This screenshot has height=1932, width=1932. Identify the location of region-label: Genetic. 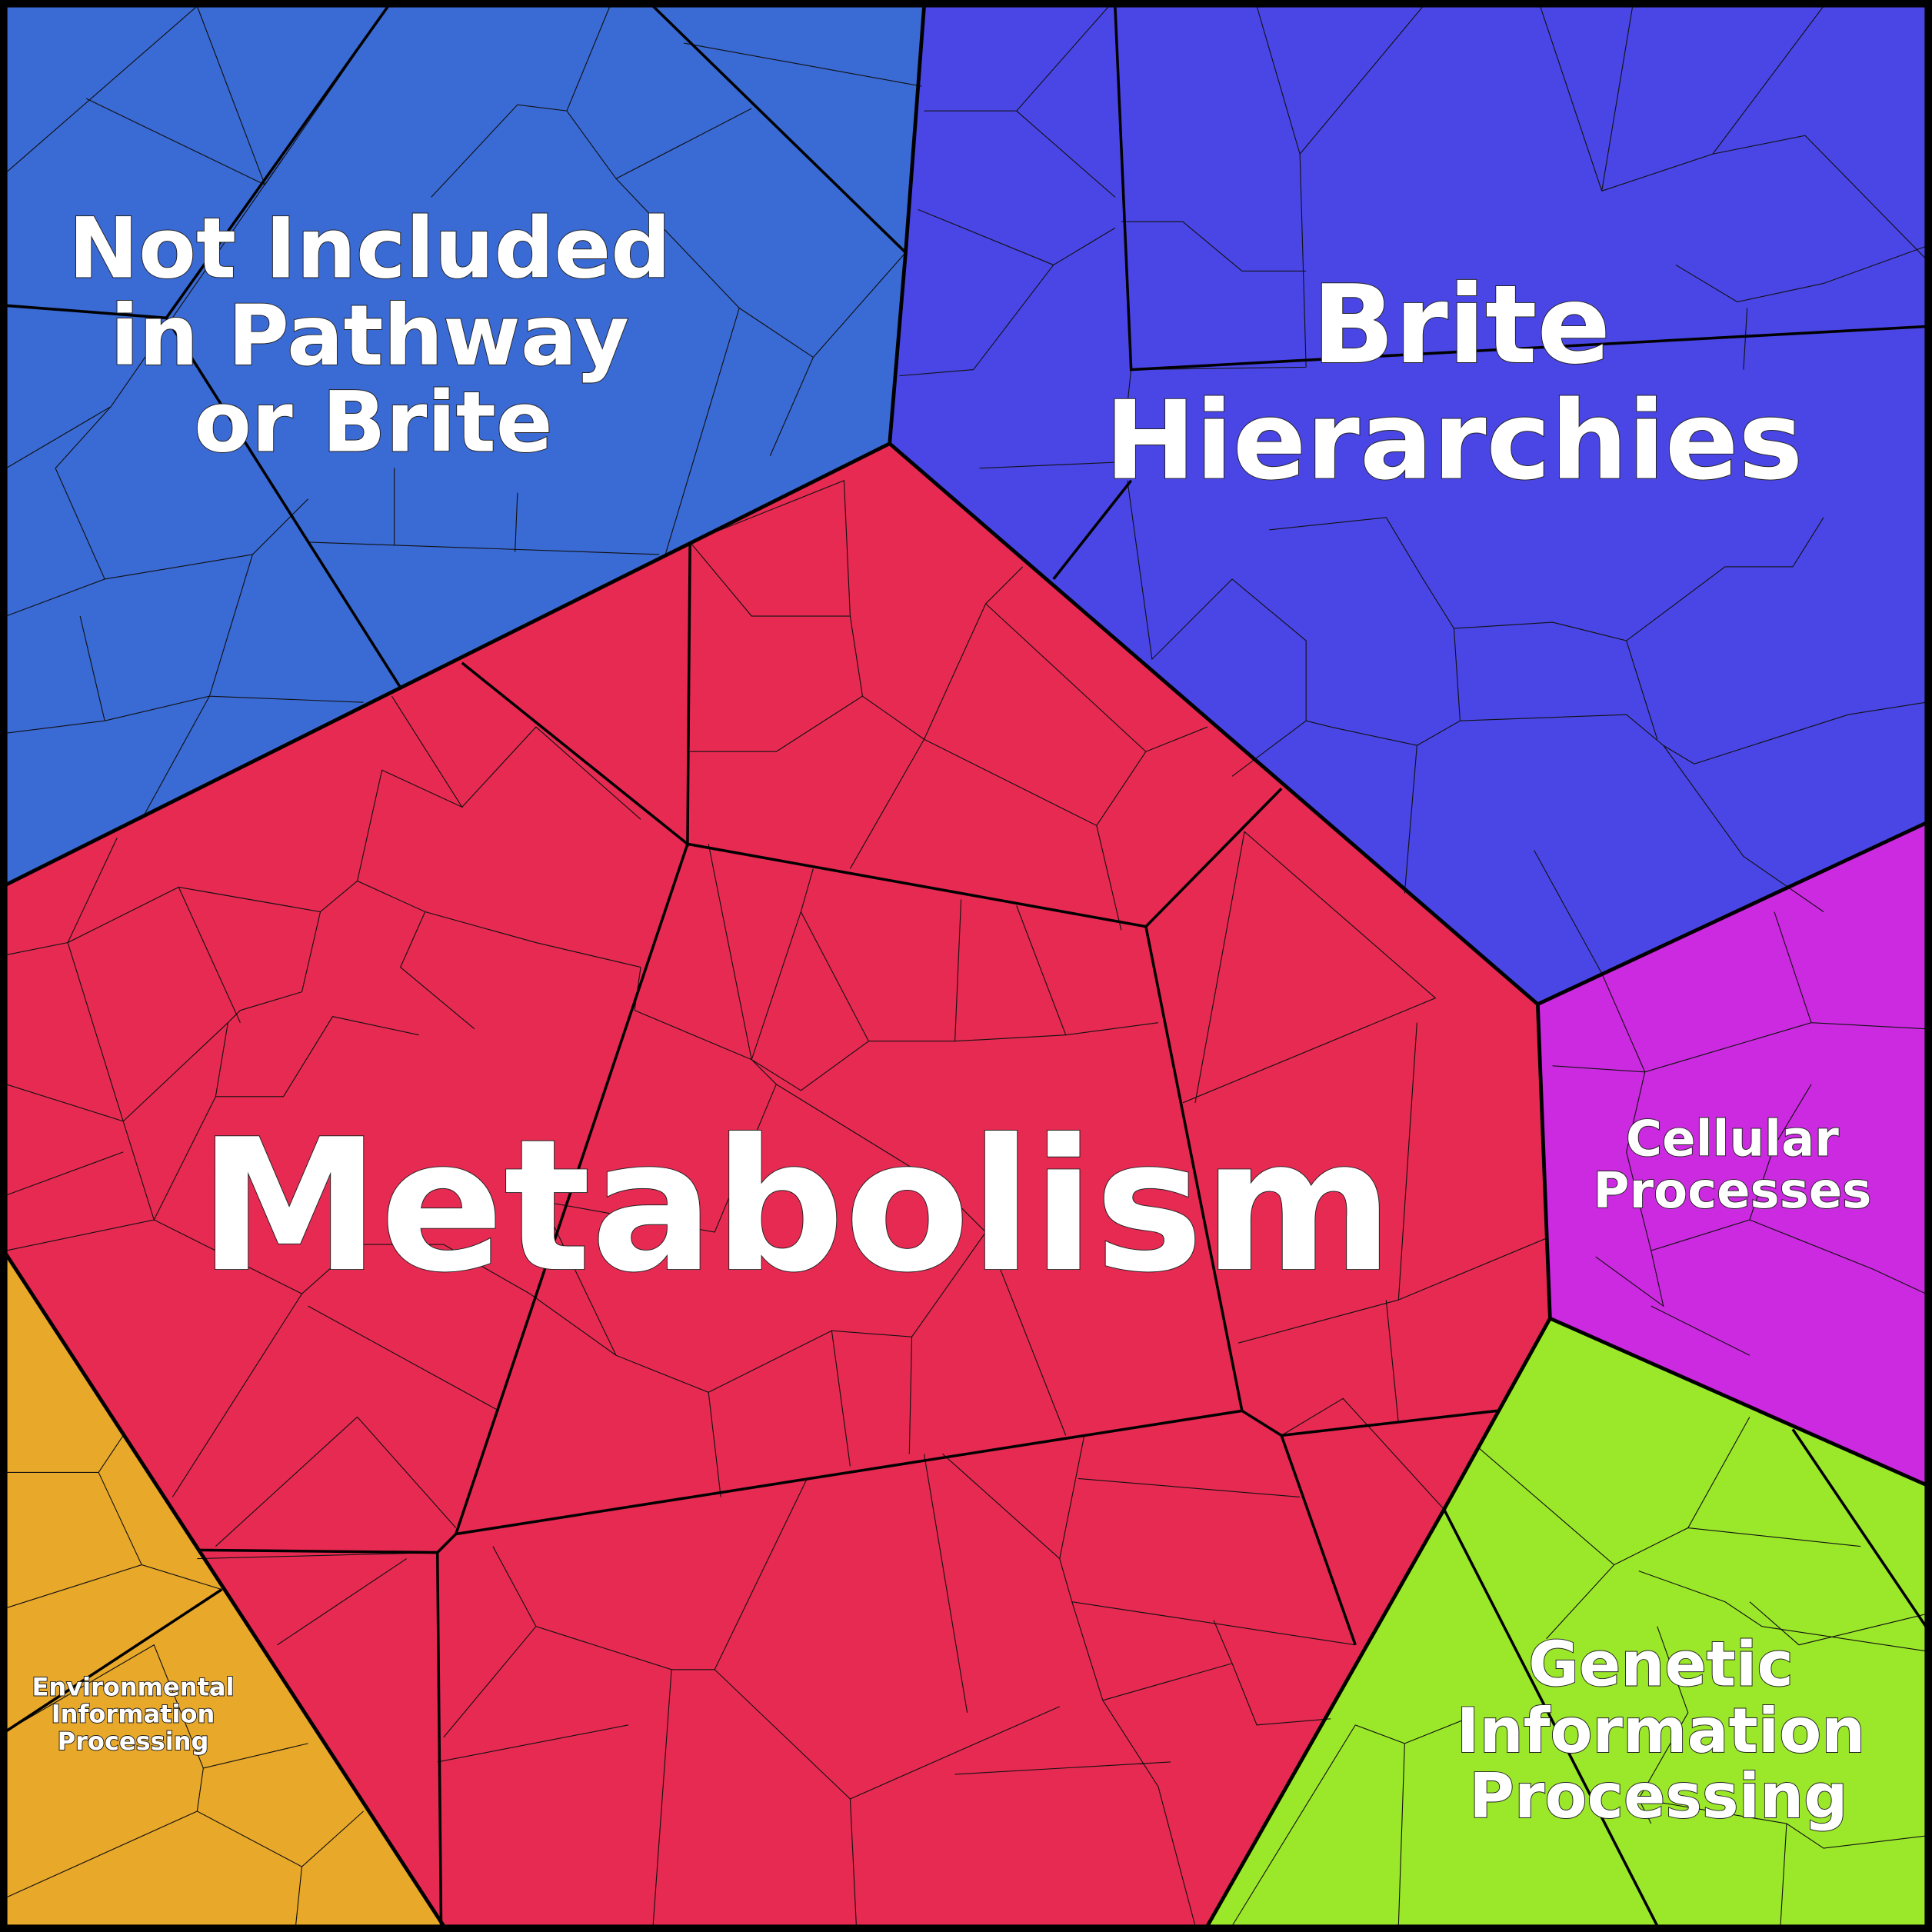
(1661, 1664).